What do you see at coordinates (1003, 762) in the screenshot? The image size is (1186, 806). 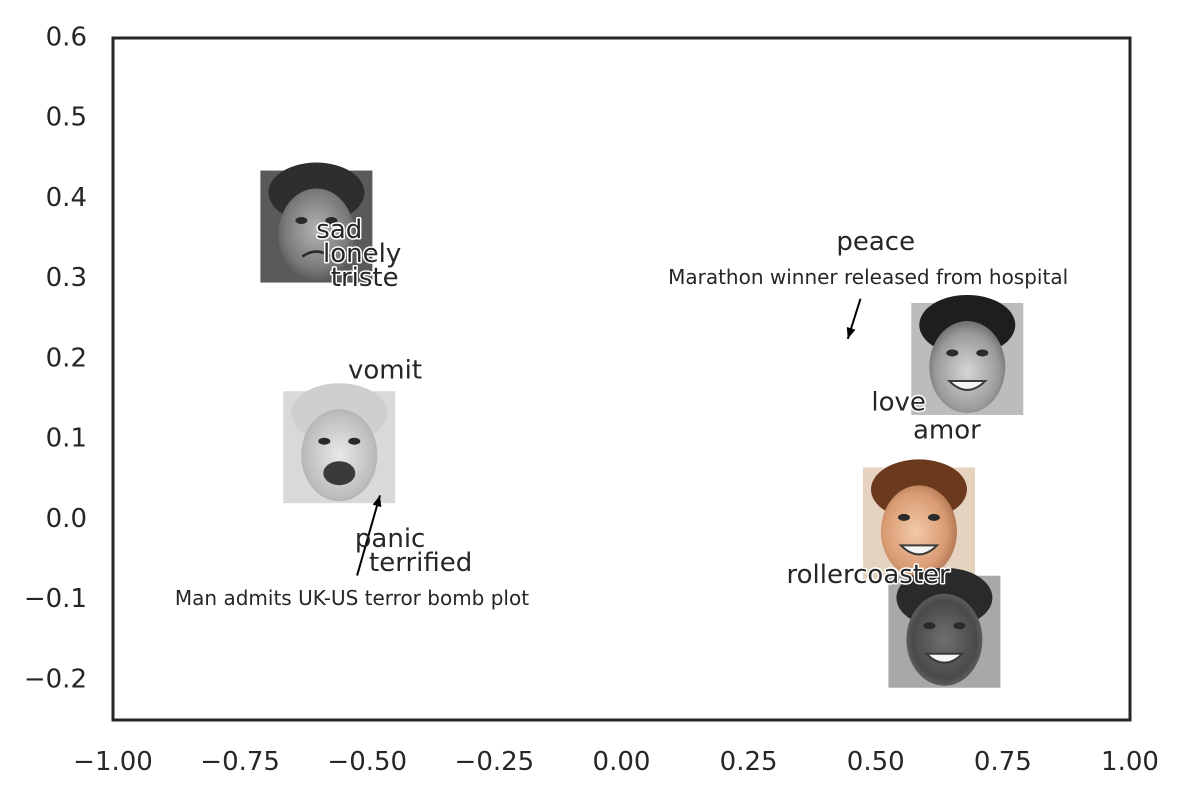 I see `x-tick-label: 0.75` at bounding box center [1003, 762].